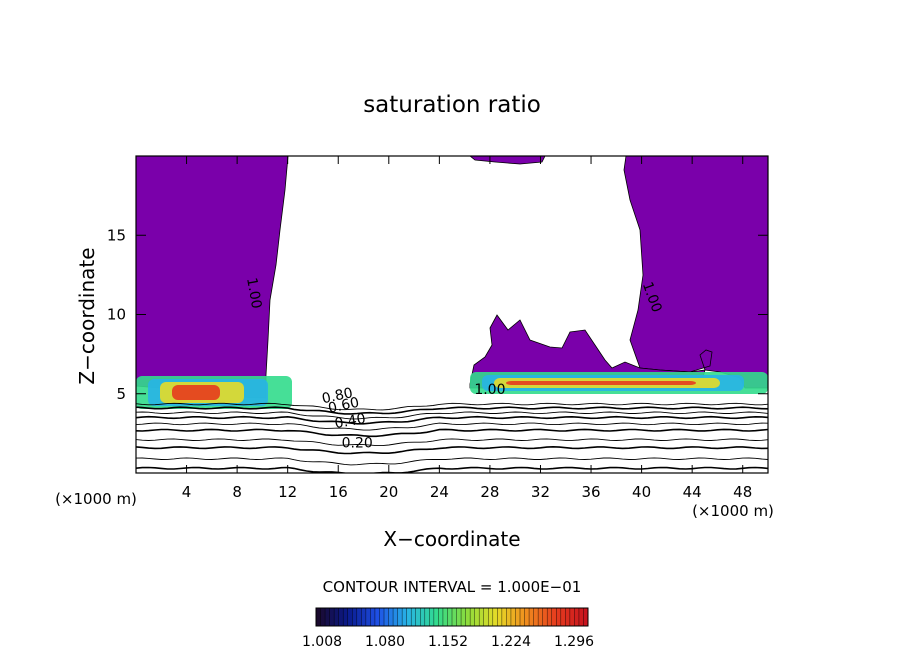  What do you see at coordinates (87, 315) in the screenshot?
I see `y-axis-label: Z−coordinate` at bounding box center [87, 315].